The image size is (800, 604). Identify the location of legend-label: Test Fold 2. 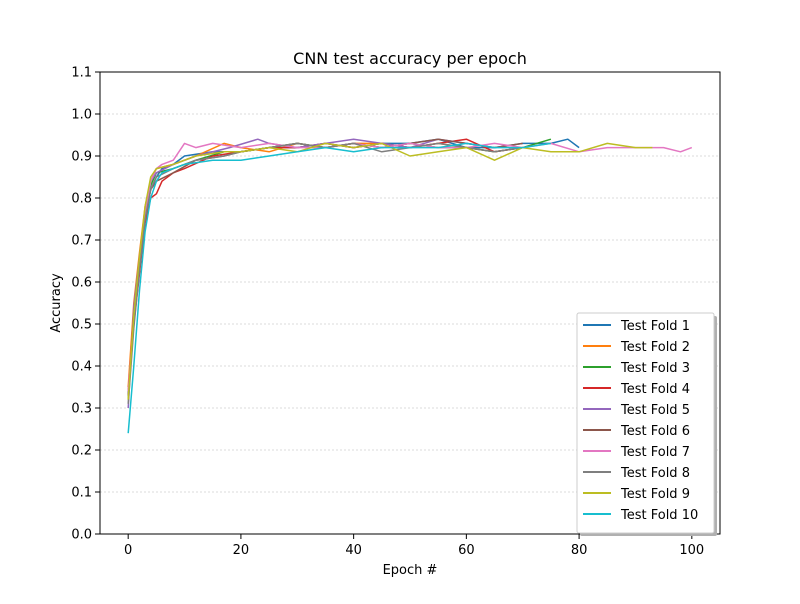
(655, 347).